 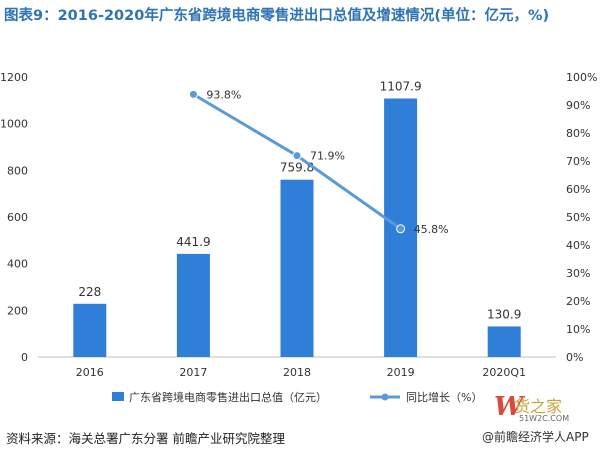 What do you see at coordinates (193, 94) in the screenshot?
I see `growth-point-2017` at bounding box center [193, 94].